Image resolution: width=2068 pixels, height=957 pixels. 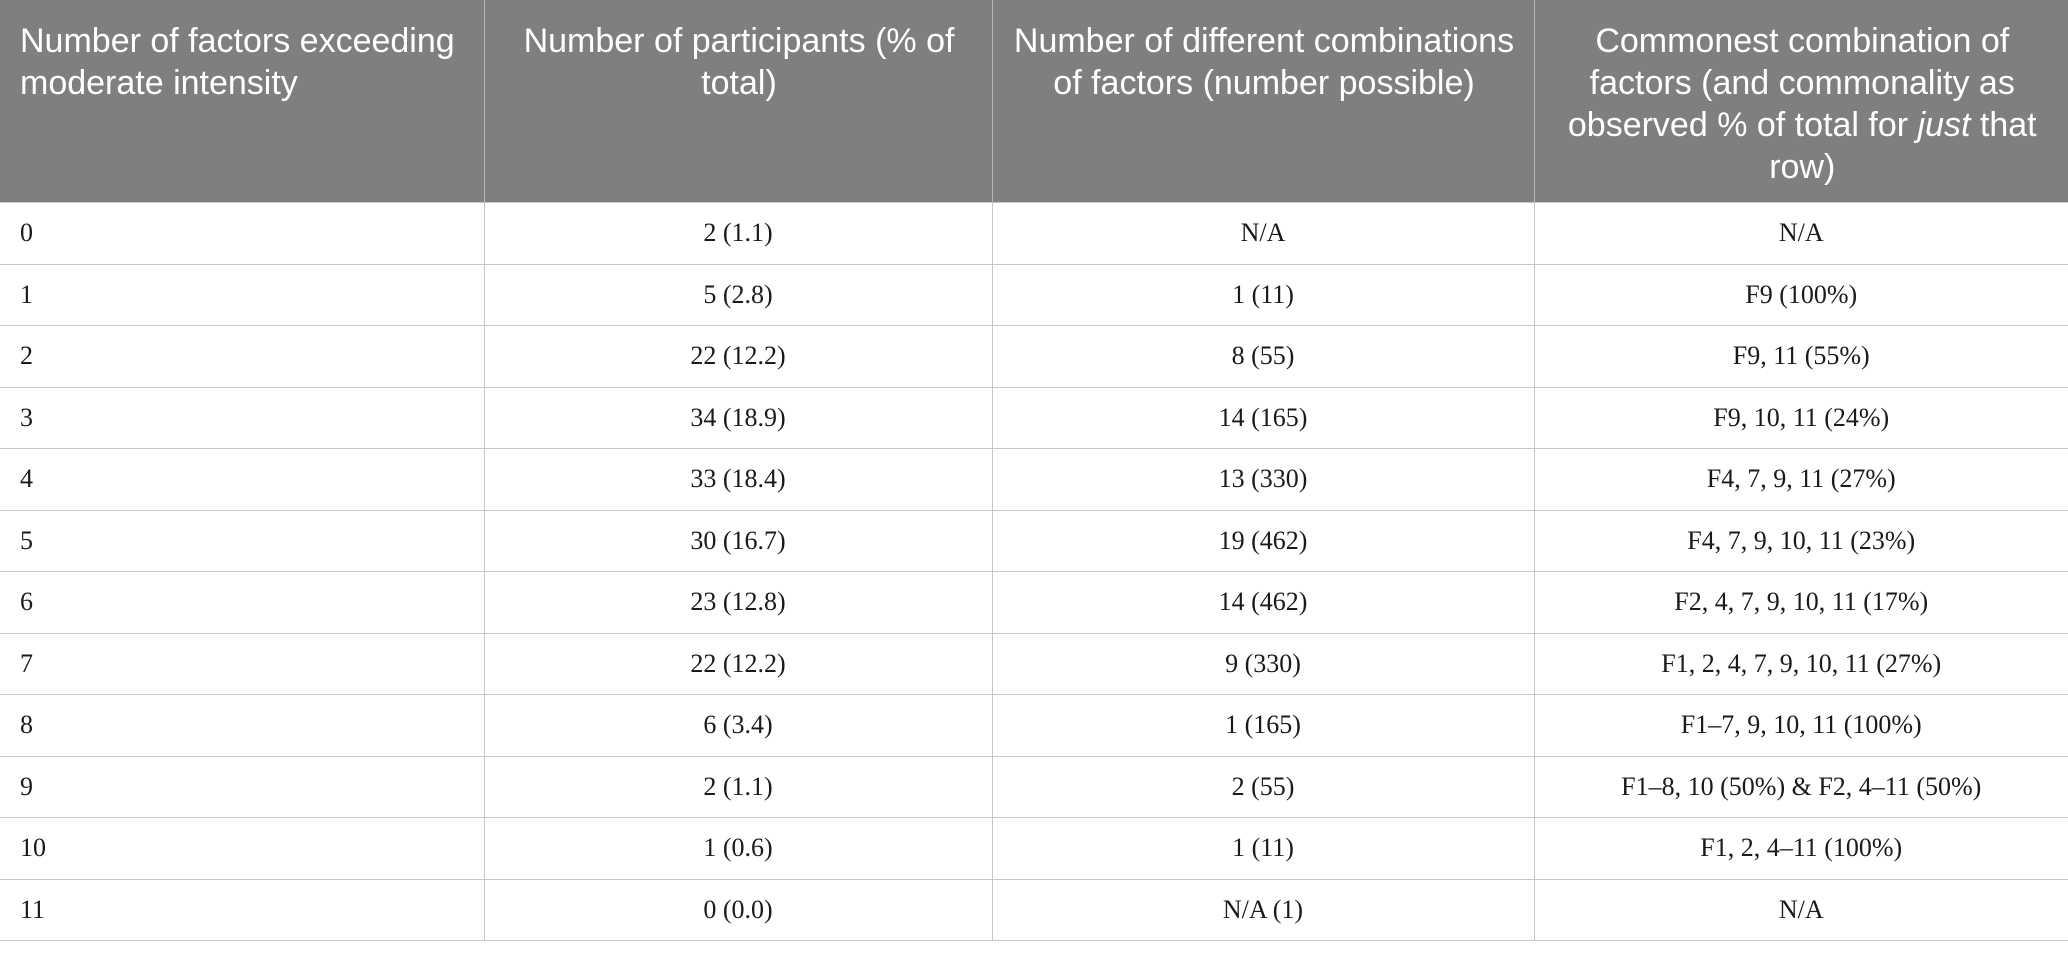 I want to click on cell-participants: 0 (0.0), so click(x=737, y=909).